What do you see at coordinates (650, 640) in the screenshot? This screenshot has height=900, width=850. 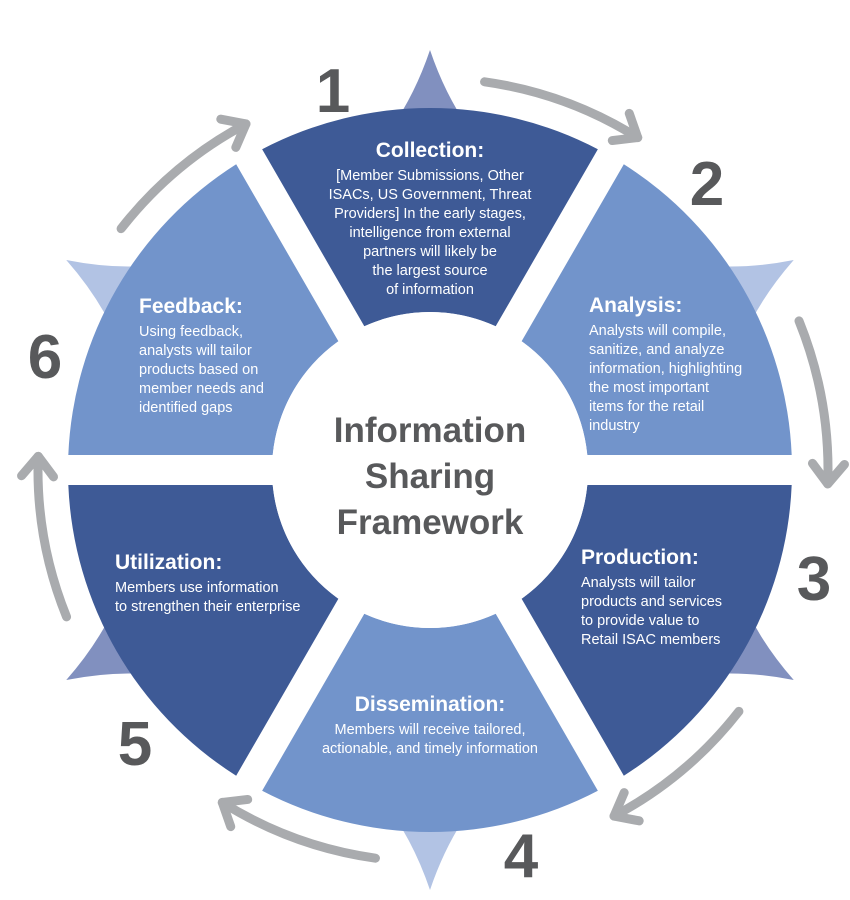 I see `segment-body-3-line-4: Retail ISAC members` at bounding box center [650, 640].